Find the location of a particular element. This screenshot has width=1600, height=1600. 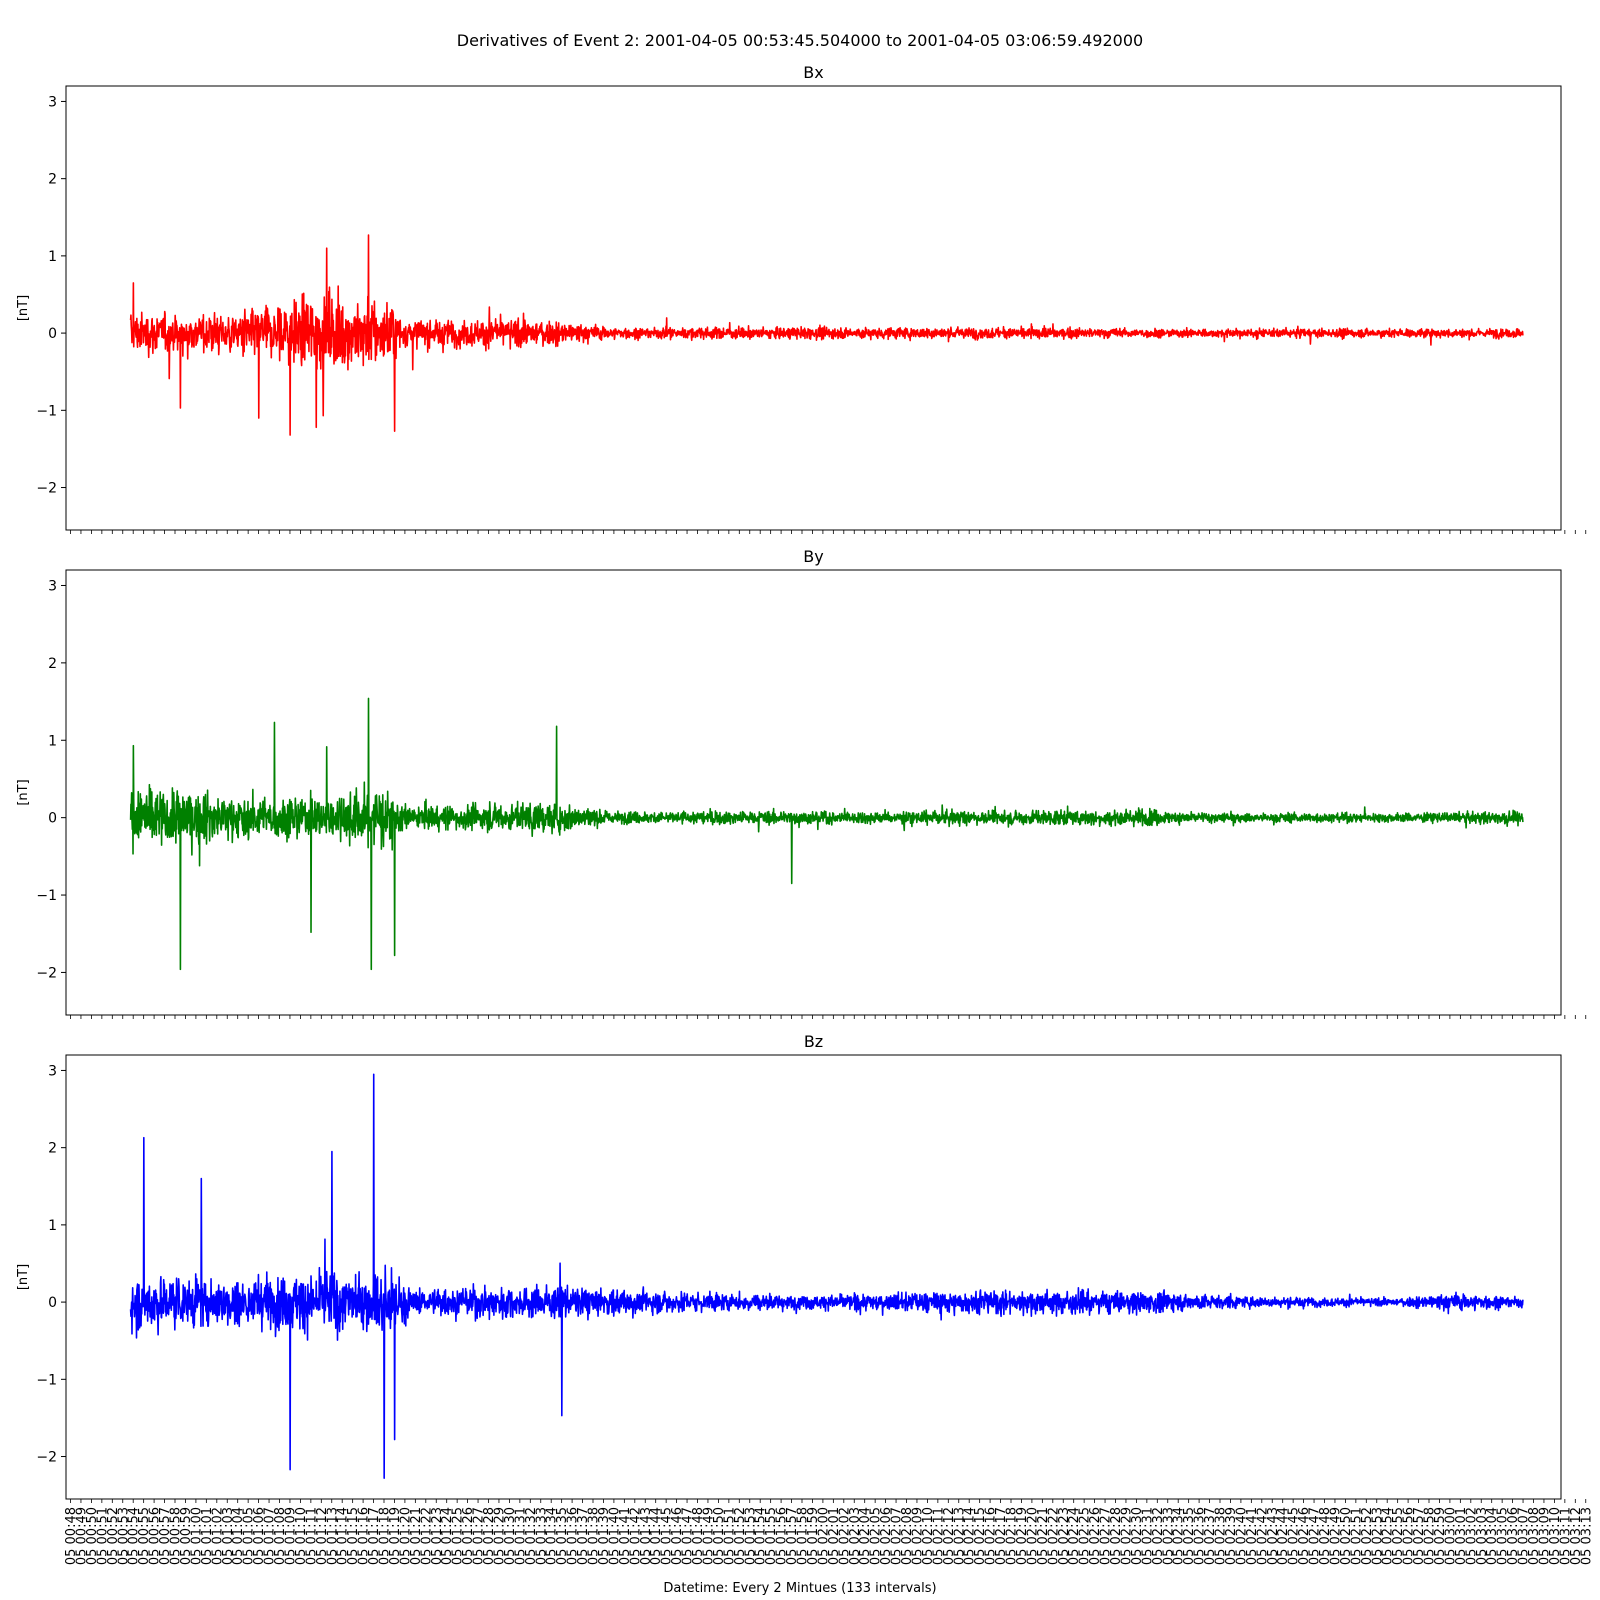

x-tick-label: 05 01:07 is located at coordinates (270, 1536).